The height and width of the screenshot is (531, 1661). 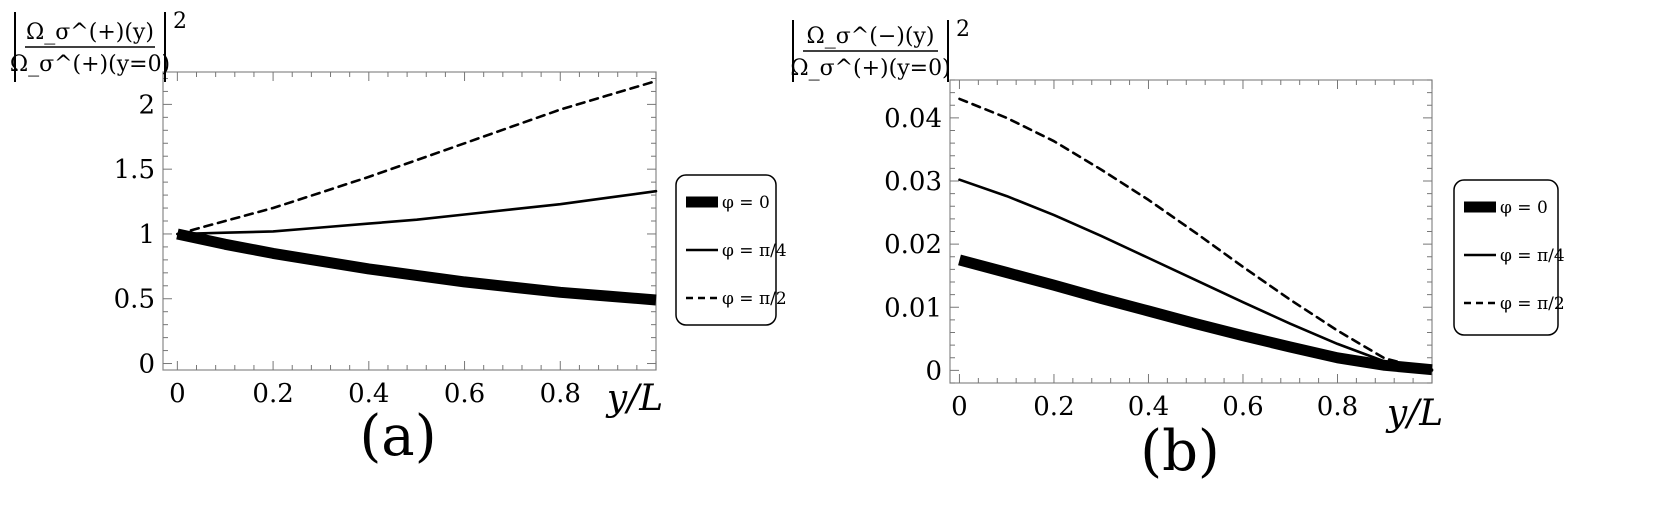 I want to click on y-label-numerator: Ω_σ^(−)(y), so click(x=871, y=36).